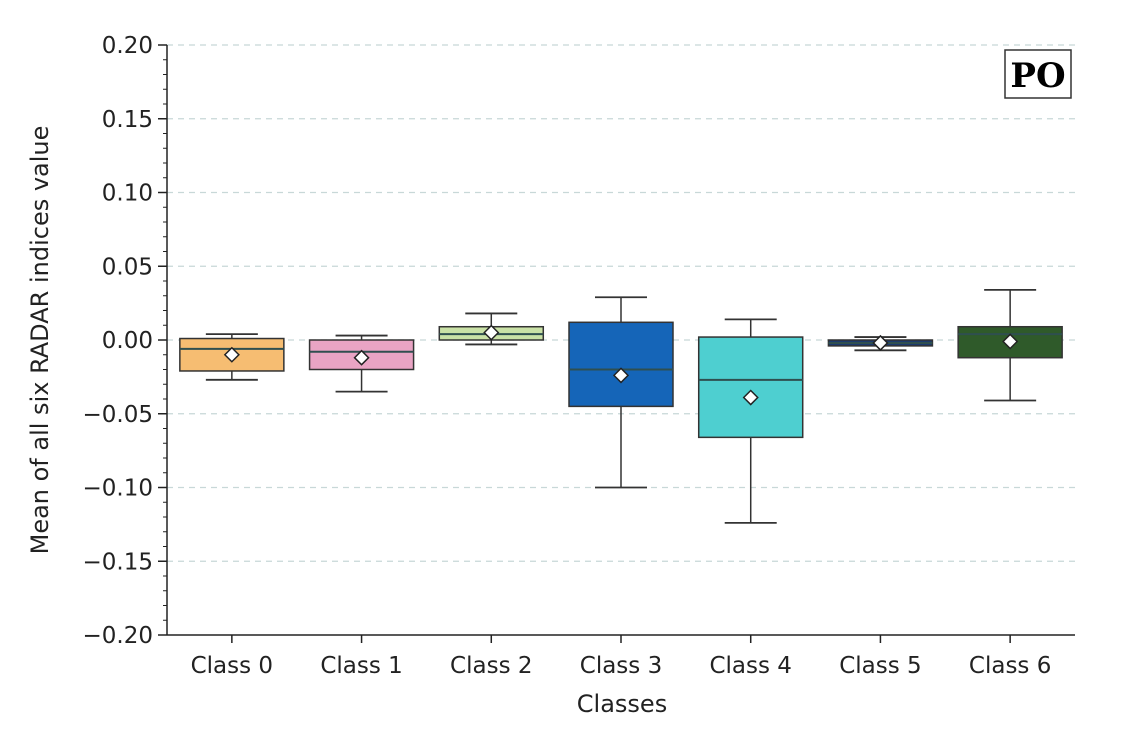 This screenshot has height=738, width=1136. I want to click on y-tick-label: 0.00, so click(127, 341).